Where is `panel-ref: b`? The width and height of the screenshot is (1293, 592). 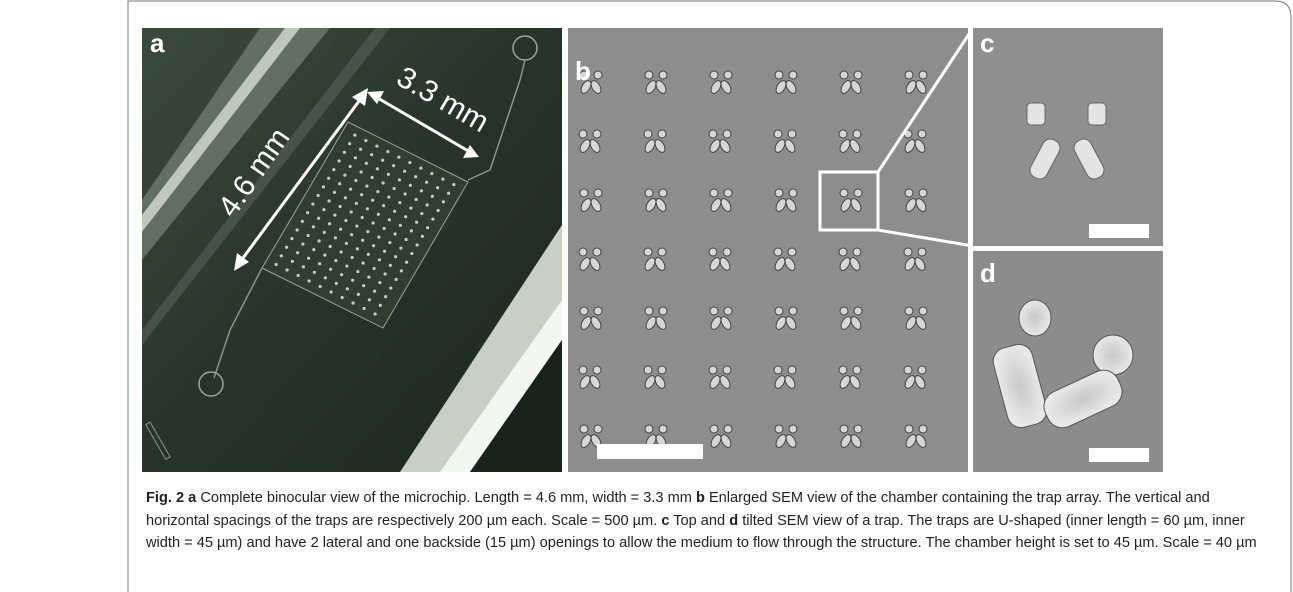
panel-ref: b is located at coordinates (700, 498).